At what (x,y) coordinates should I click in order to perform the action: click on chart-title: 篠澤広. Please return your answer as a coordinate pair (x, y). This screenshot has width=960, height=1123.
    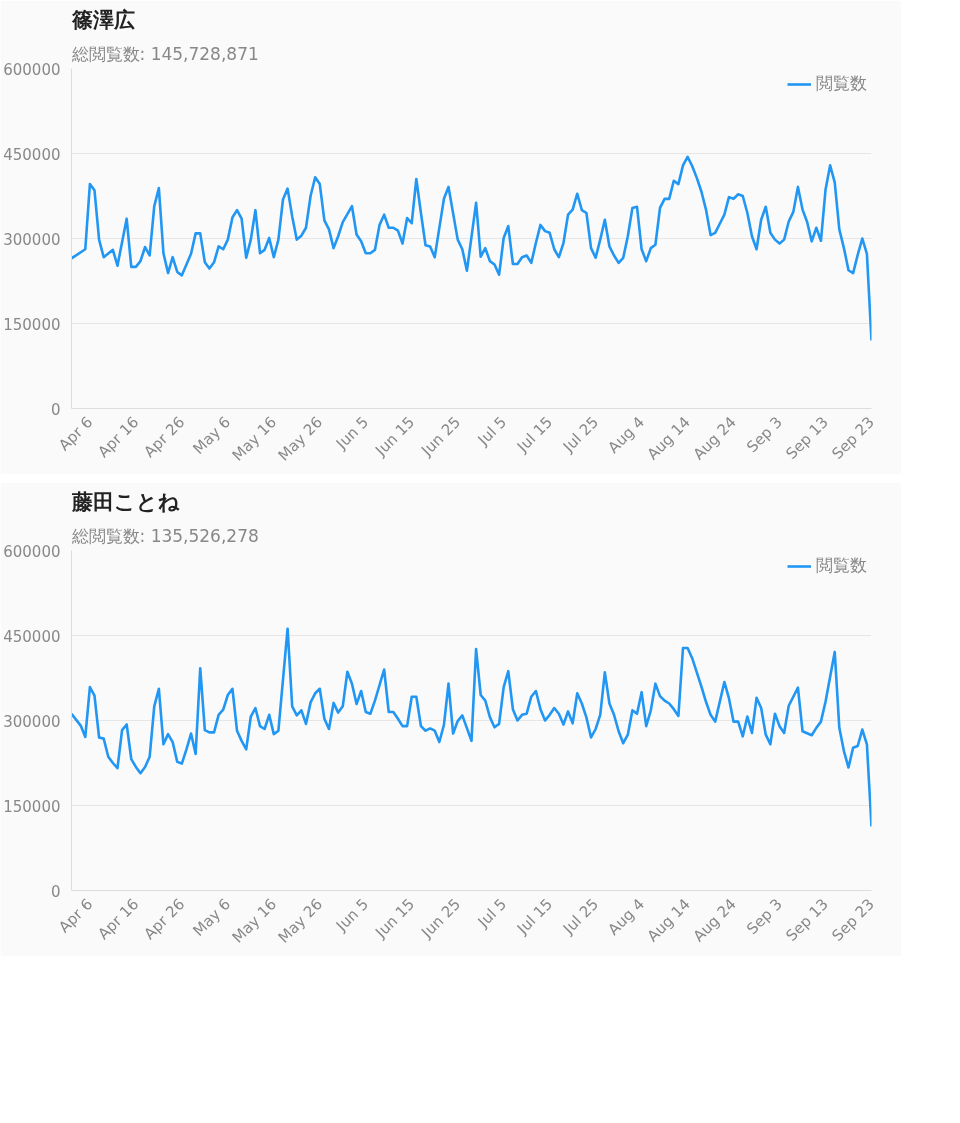
    Looking at the image, I should click on (102, 19).